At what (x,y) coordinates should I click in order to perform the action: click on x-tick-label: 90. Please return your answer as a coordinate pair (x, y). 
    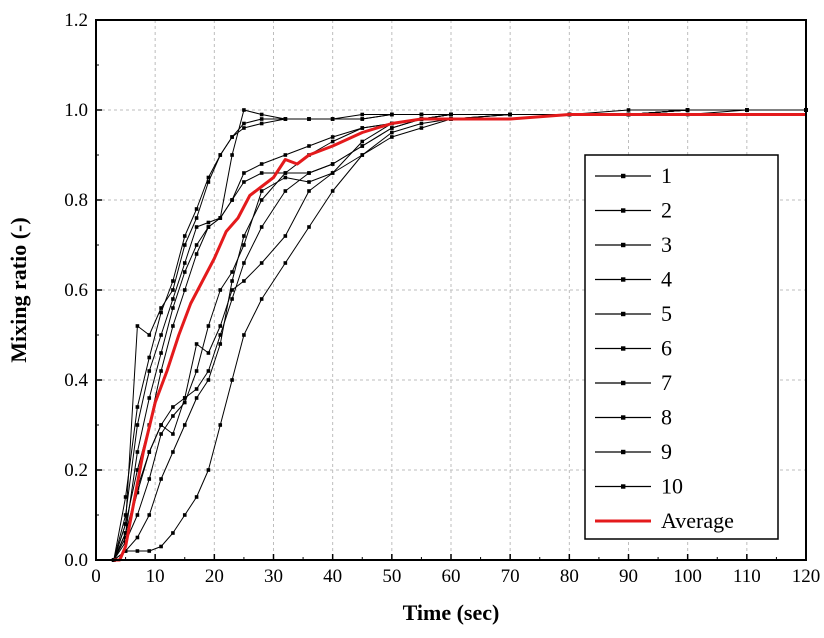
    Looking at the image, I should click on (628, 576).